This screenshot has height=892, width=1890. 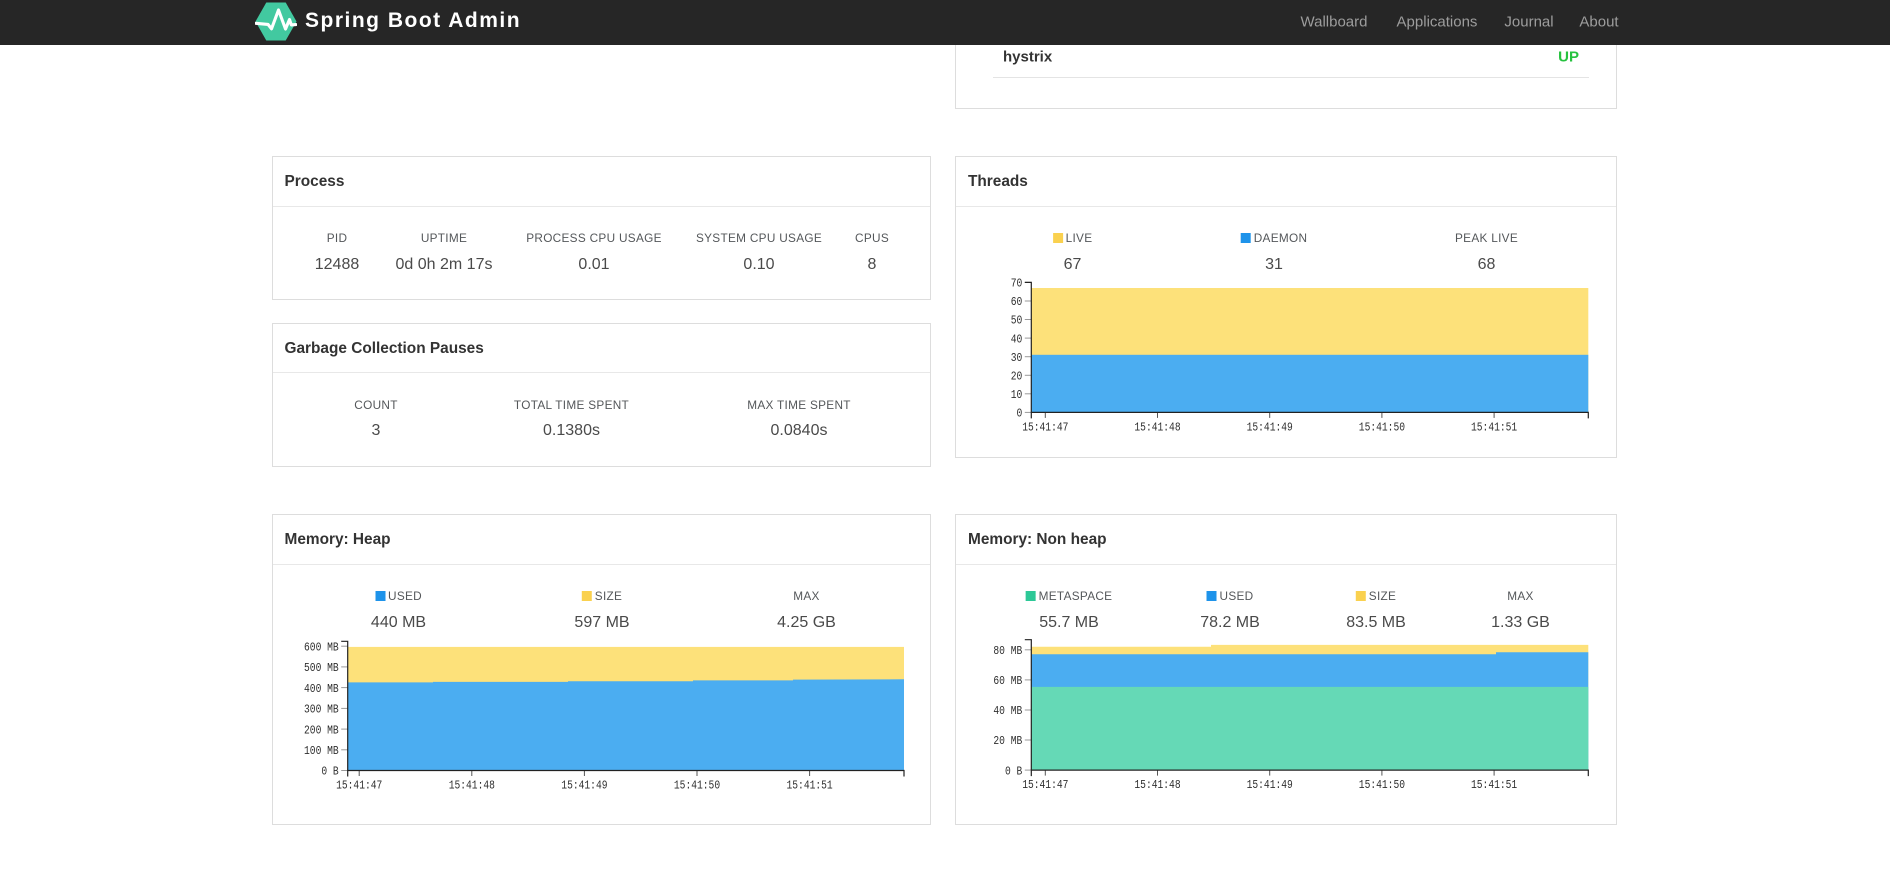 I want to click on svg-text: 300 MB, so click(x=321, y=710).